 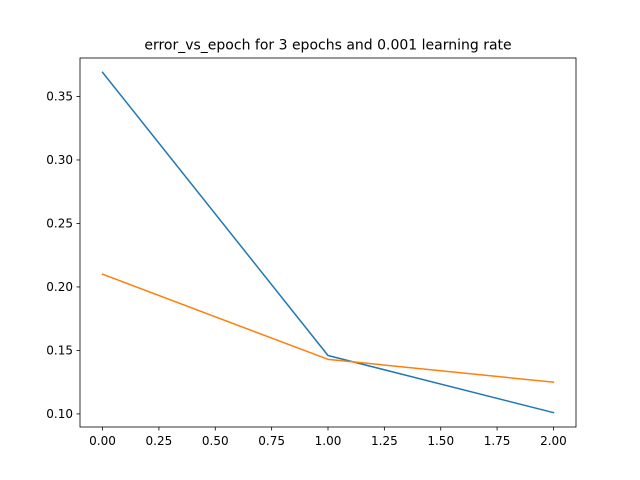 What do you see at coordinates (59, 287) in the screenshot?
I see `y-tick-label: 0.20` at bounding box center [59, 287].